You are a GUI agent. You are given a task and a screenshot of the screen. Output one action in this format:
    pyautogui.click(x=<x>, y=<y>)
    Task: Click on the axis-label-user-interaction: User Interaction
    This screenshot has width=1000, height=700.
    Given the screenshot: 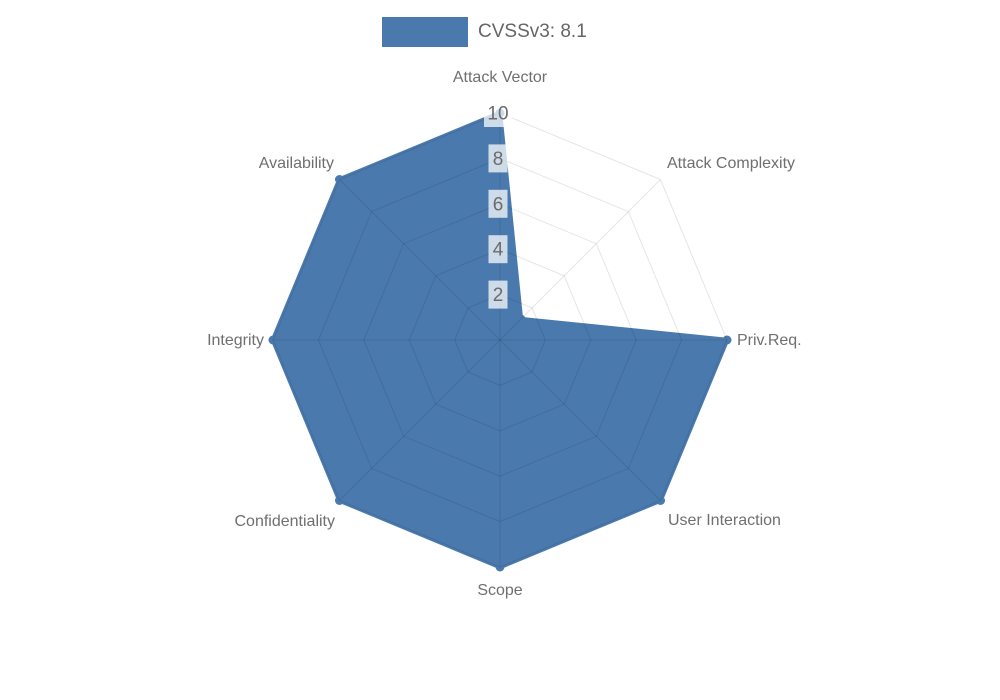 What is the action you would take?
    pyautogui.click(x=724, y=520)
    